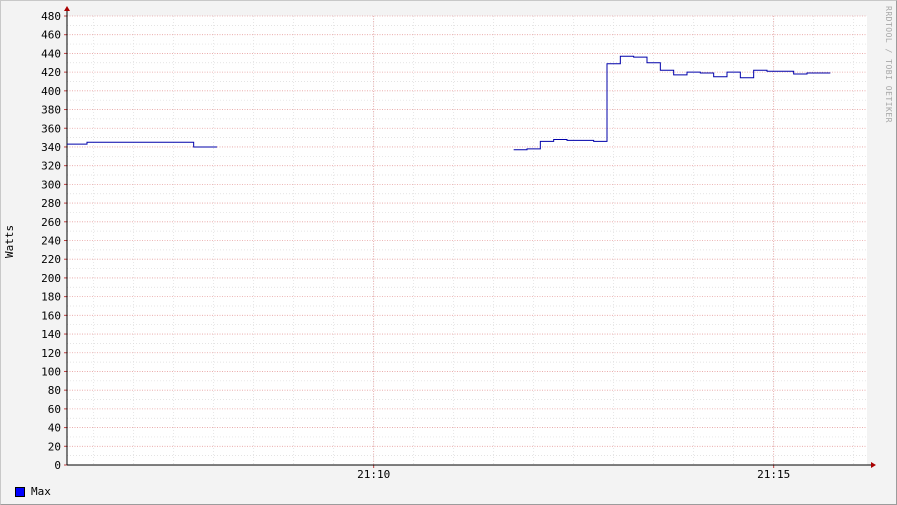 The image size is (897, 505). I want to click on y-tick-label: 340, so click(51, 147).